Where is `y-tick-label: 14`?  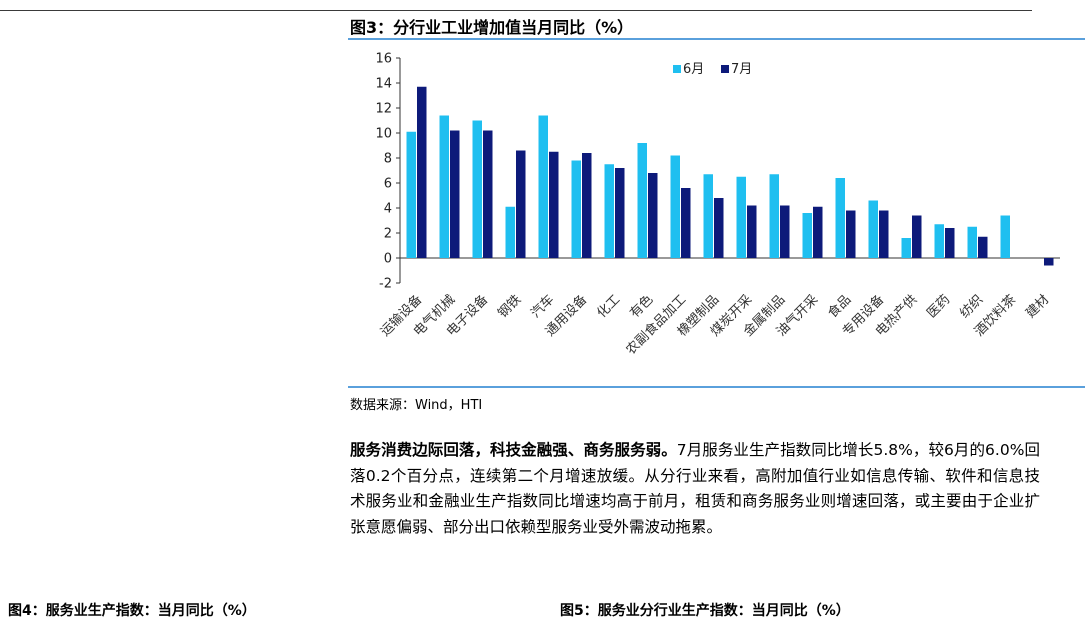 y-tick-label: 14 is located at coordinates (383, 84).